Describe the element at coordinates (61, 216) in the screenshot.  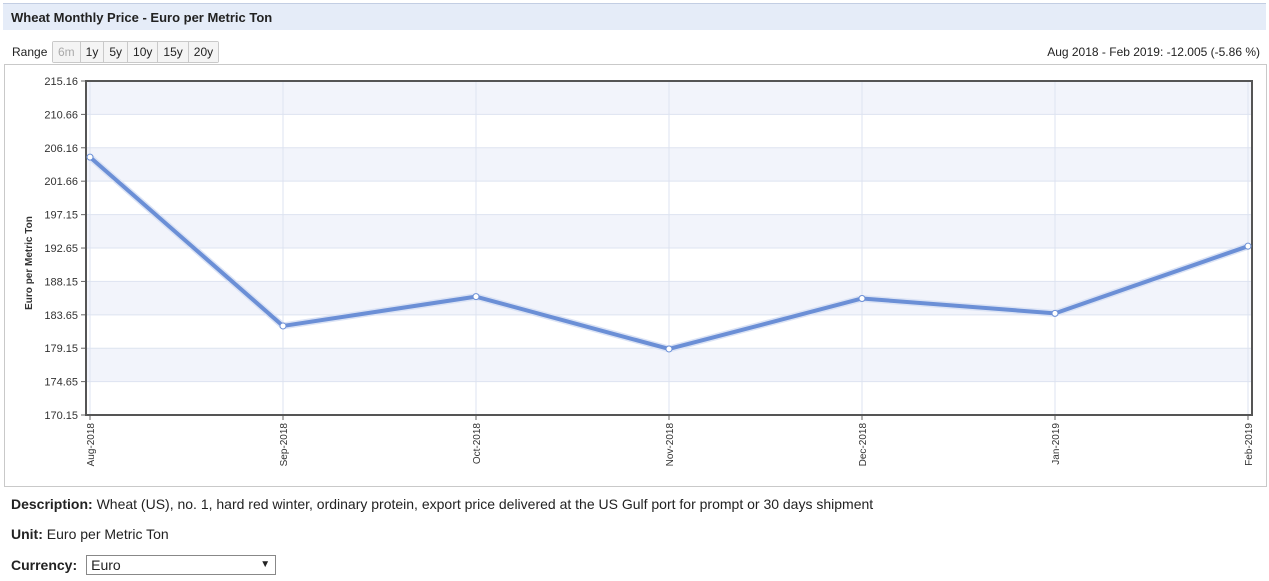
I see `y-tick-label: 197.15` at that location.